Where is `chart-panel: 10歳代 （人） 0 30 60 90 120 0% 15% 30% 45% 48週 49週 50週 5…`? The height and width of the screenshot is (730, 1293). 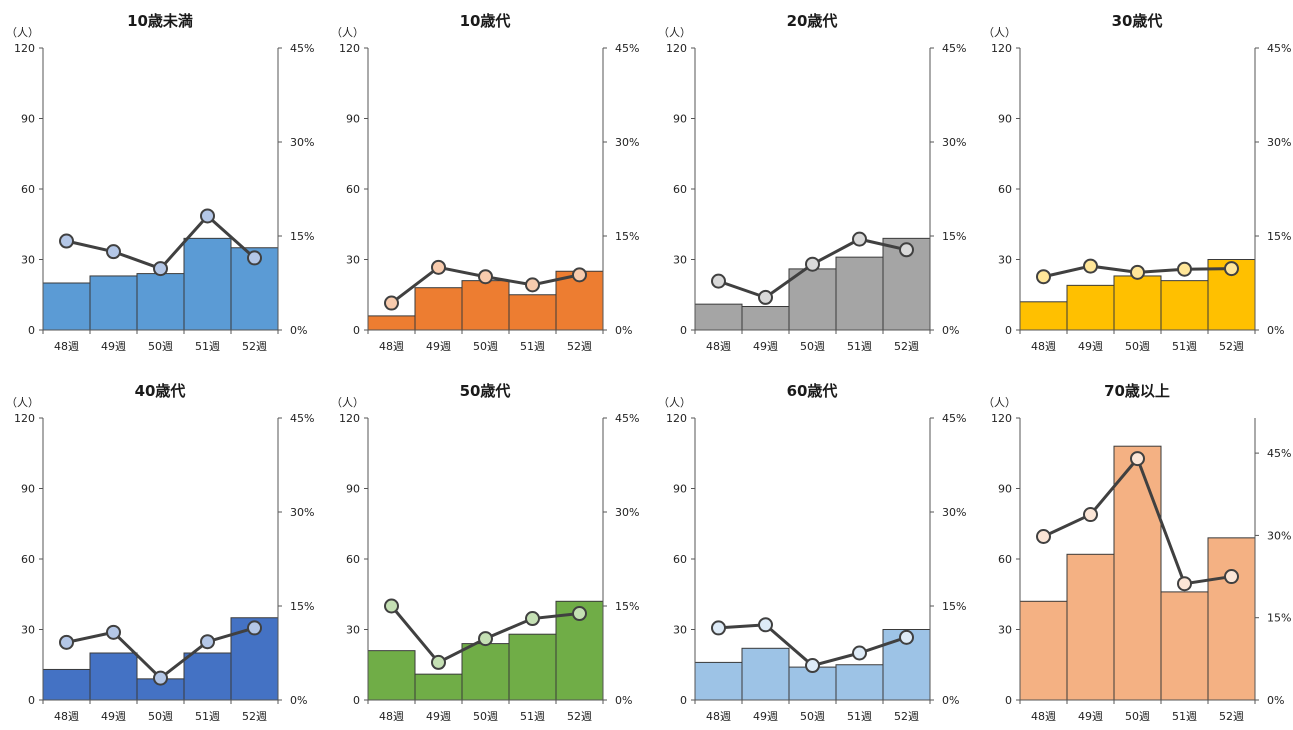 chart-panel: 10歳代 （人） 0 30 60 90 120 0% 15% 30% 45% 48週 49週 50週 5… is located at coordinates (485, 180).